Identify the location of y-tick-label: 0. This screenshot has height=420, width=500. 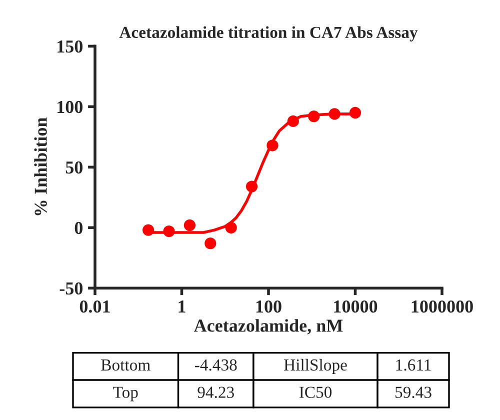
(78, 228).